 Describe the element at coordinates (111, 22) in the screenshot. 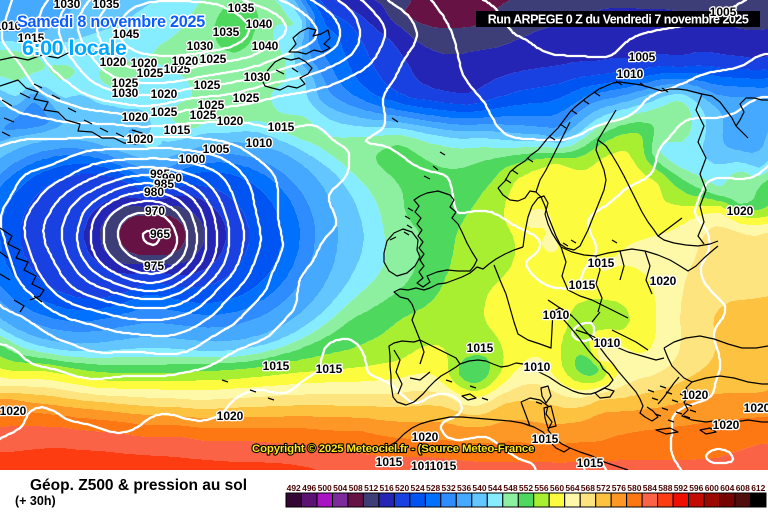

I see `svg-text: Samedi 8 novembre 2025` at that location.